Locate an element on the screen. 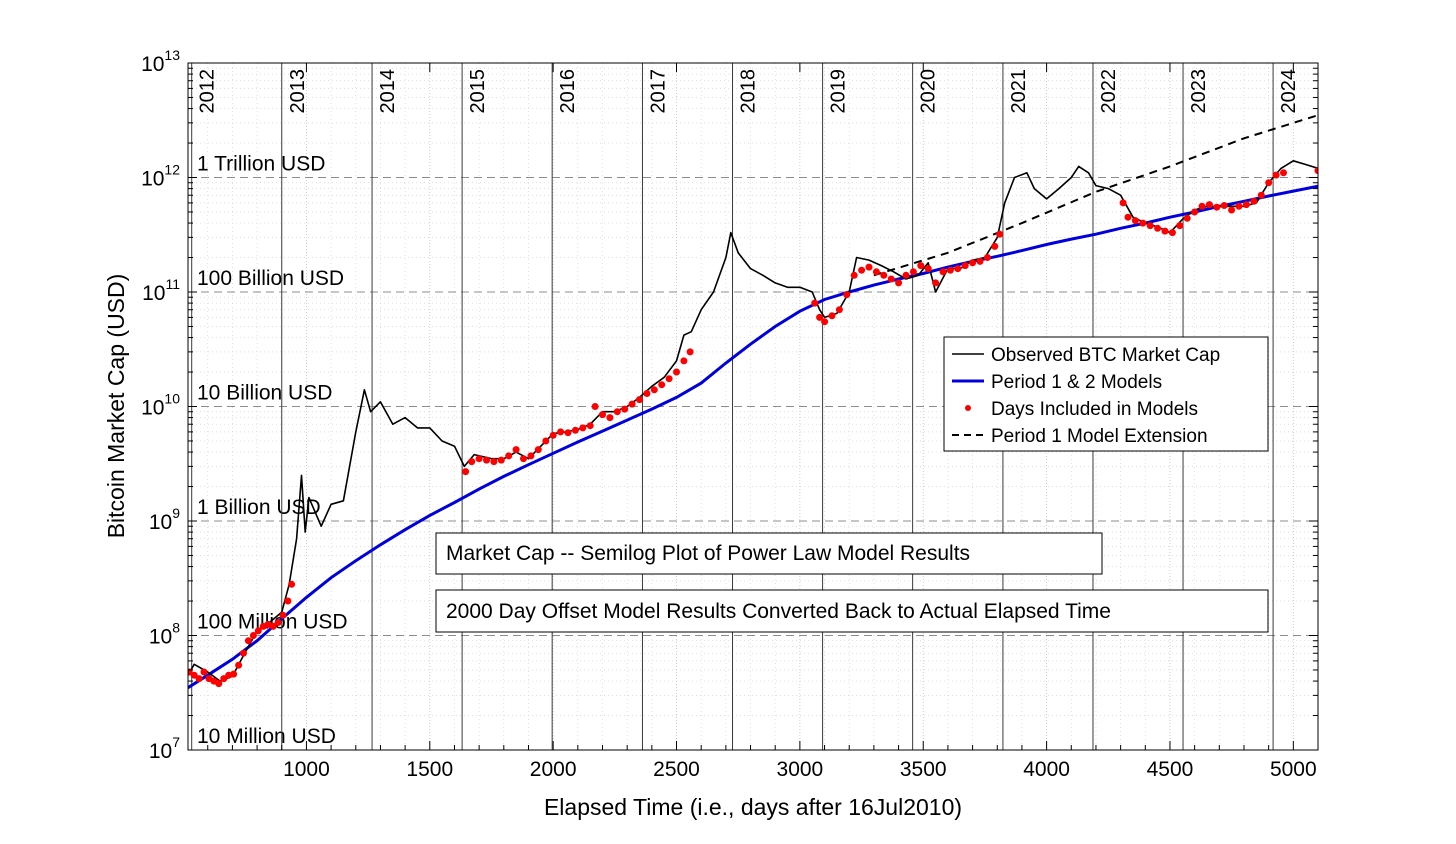 The width and height of the screenshot is (1456, 844). legend-box is located at coordinates (1106, 394).